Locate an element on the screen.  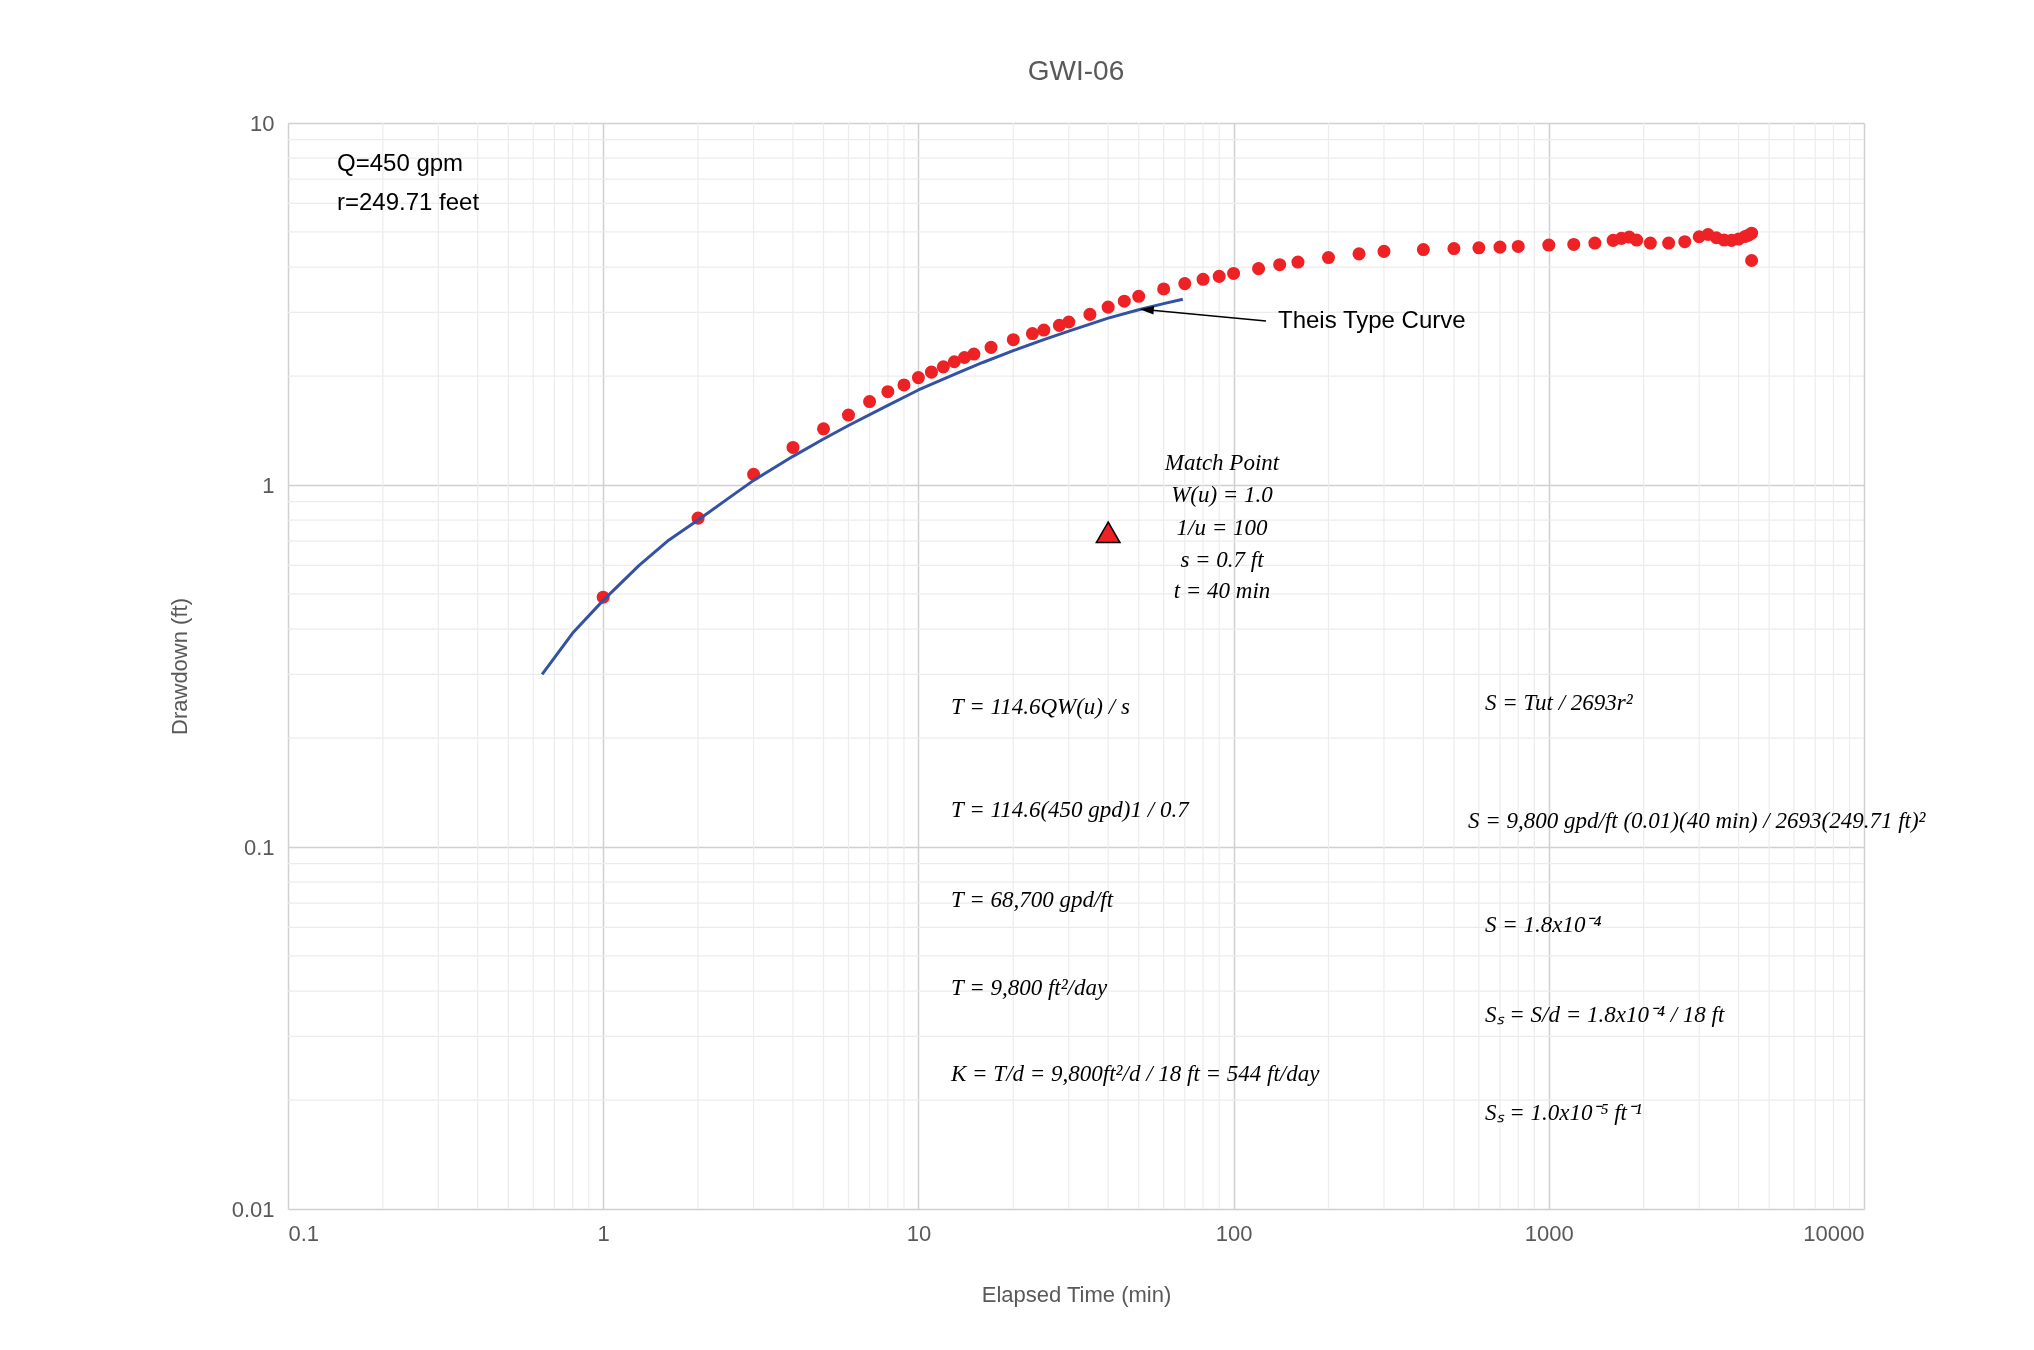
annotation: Q=450 gpm is located at coordinates (400, 162).